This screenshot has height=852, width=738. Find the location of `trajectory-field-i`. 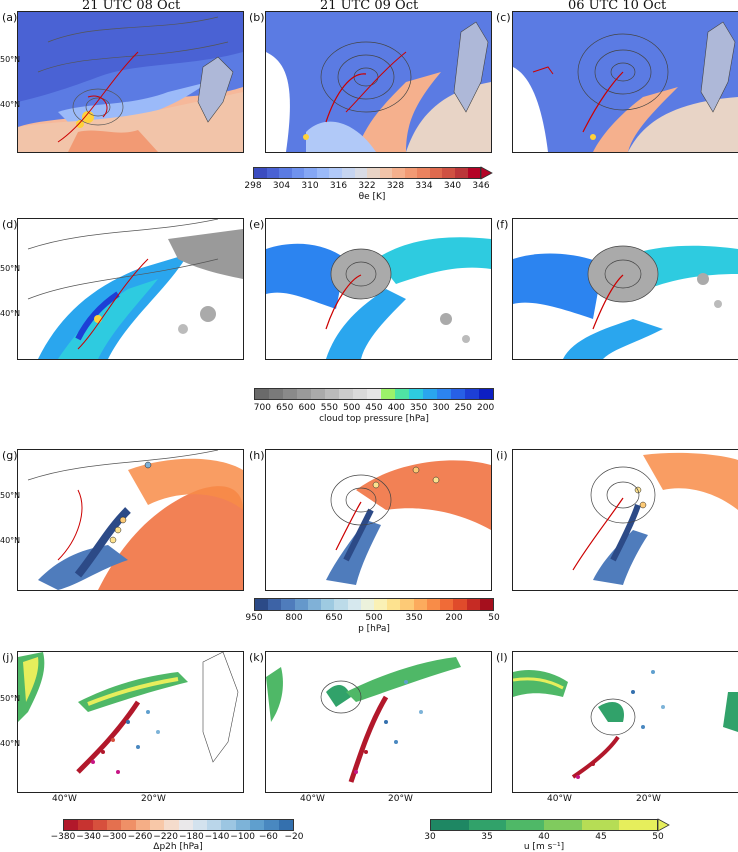

trajectory-field-i is located at coordinates (655, 518).